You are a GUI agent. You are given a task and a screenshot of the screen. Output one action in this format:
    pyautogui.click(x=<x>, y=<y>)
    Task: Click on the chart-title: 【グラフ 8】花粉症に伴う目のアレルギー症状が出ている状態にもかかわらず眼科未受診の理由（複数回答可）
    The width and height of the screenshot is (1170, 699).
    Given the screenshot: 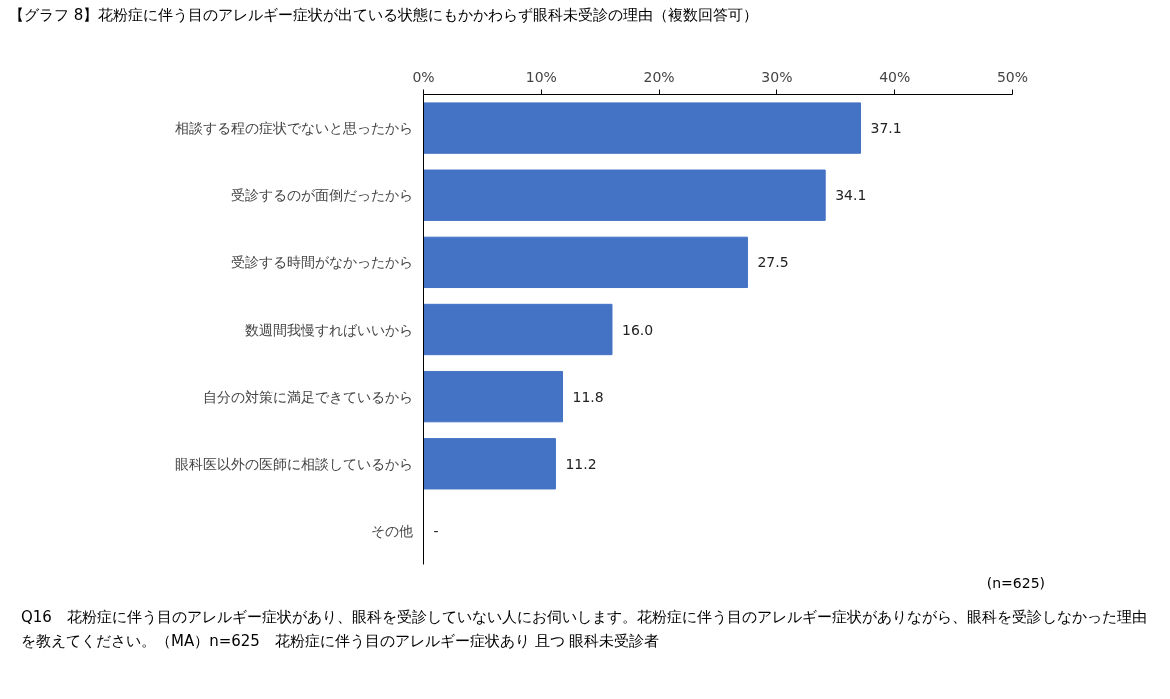 What is the action you would take?
    pyautogui.click(x=384, y=15)
    